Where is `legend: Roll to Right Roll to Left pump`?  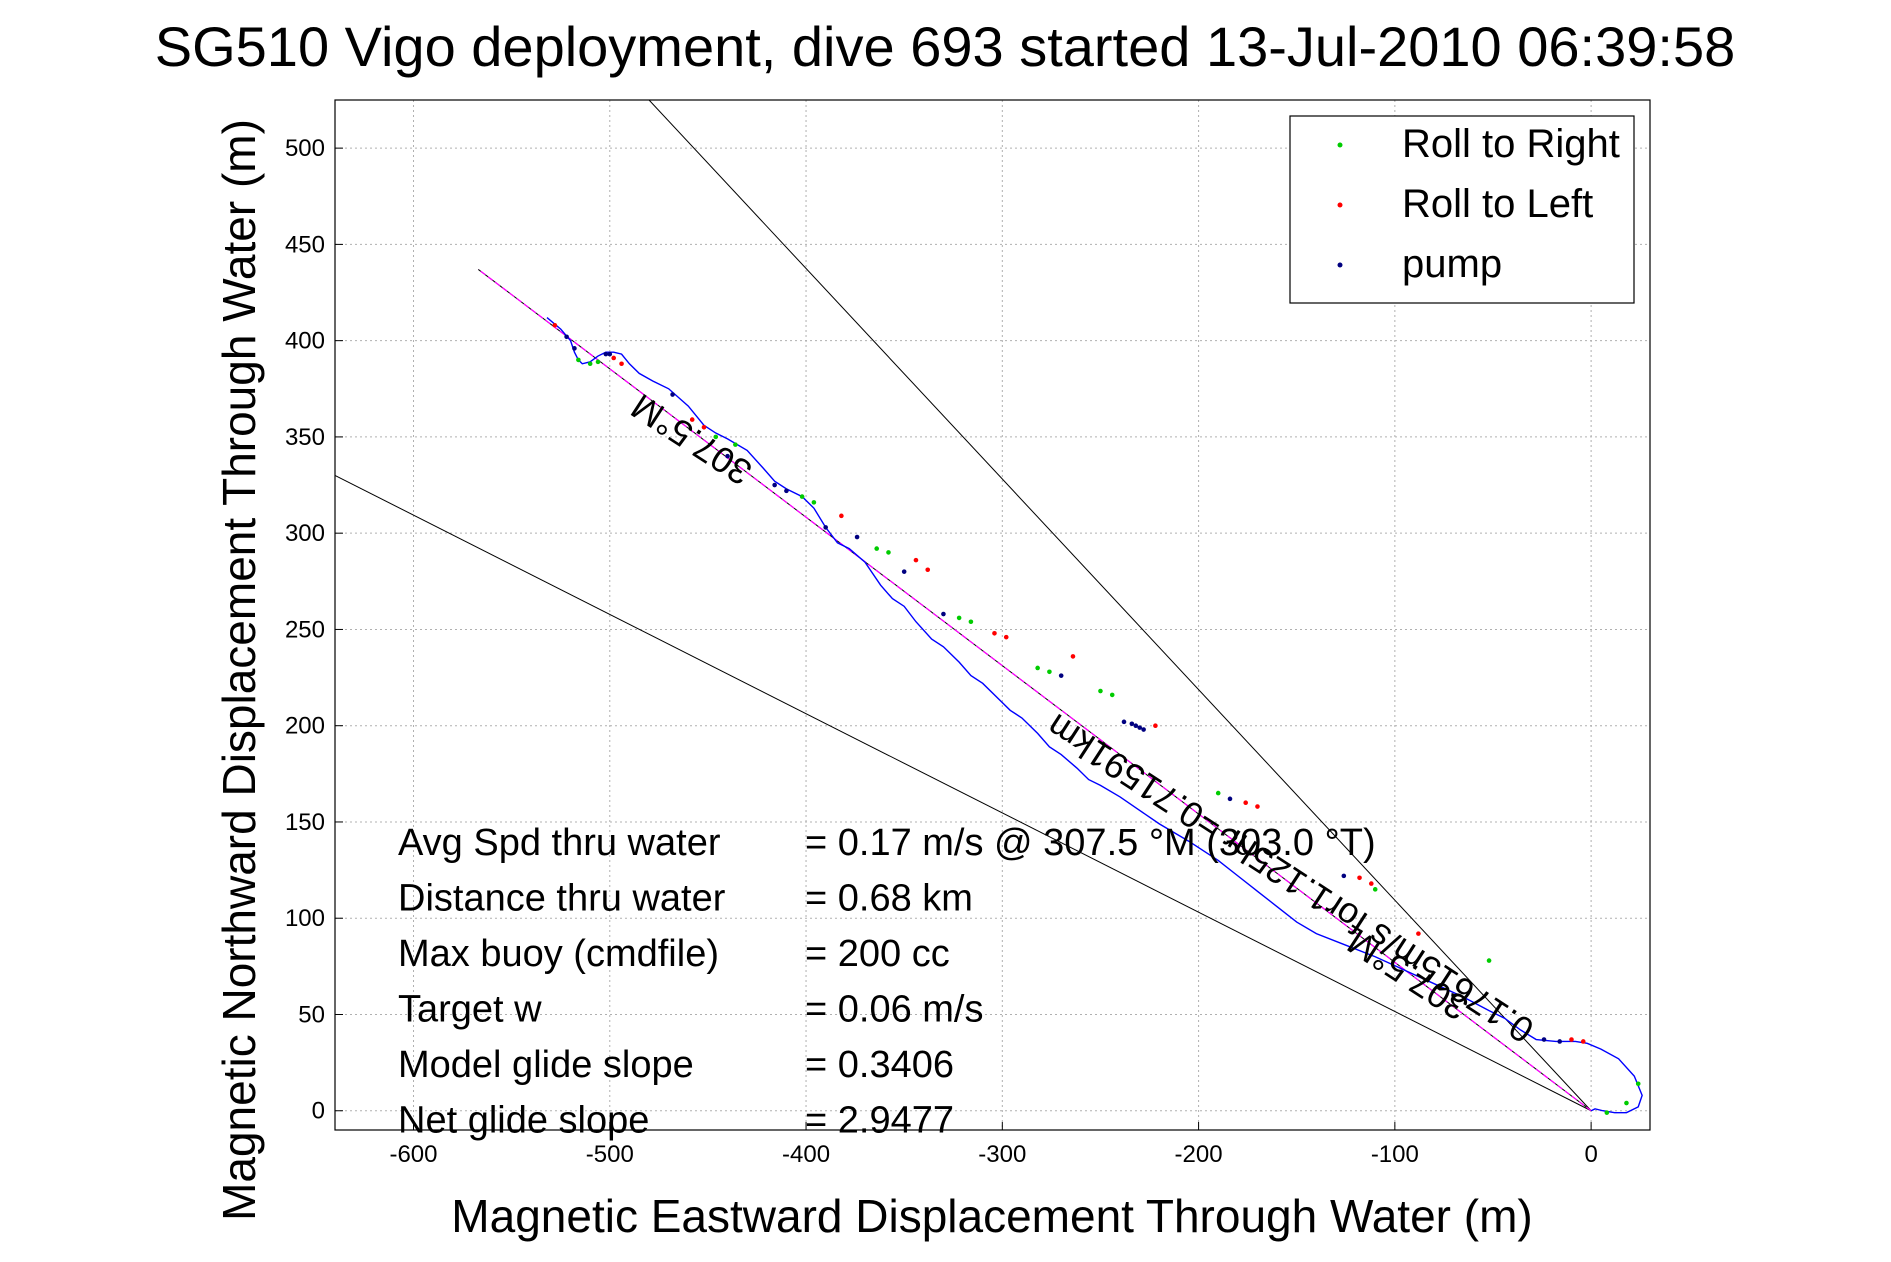 legend: Roll to Right Roll to Left pump is located at coordinates (1462, 209).